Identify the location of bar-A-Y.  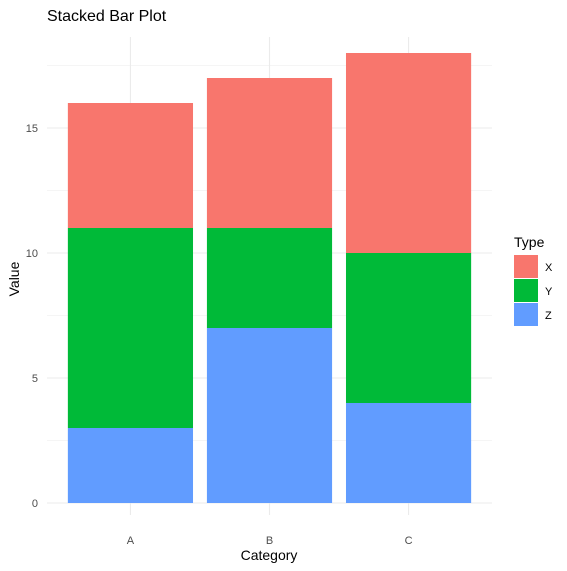
(130, 328).